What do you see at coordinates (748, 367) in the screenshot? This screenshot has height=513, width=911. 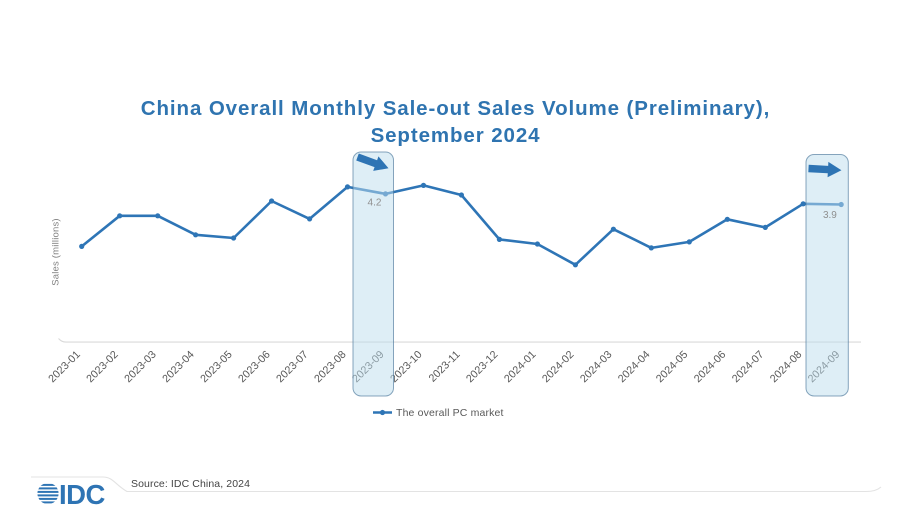 I see `x-tick-label-2024-07: 2024-07` at bounding box center [748, 367].